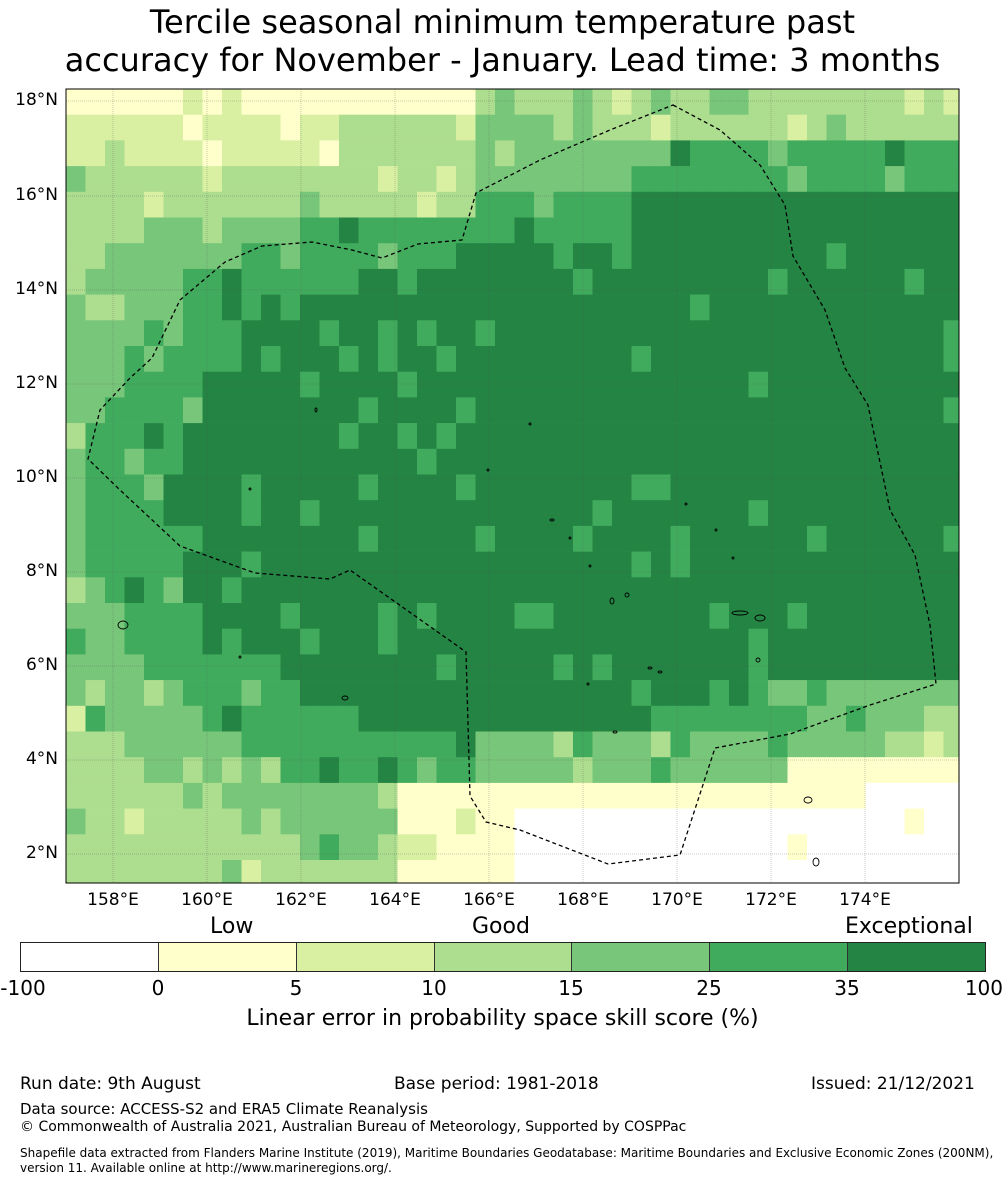 The image size is (1005, 1185). What do you see at coordinates (36, 383) in the screenshot?
I see `lat-label-12n: 12°N` at bounding box center [36, 383].